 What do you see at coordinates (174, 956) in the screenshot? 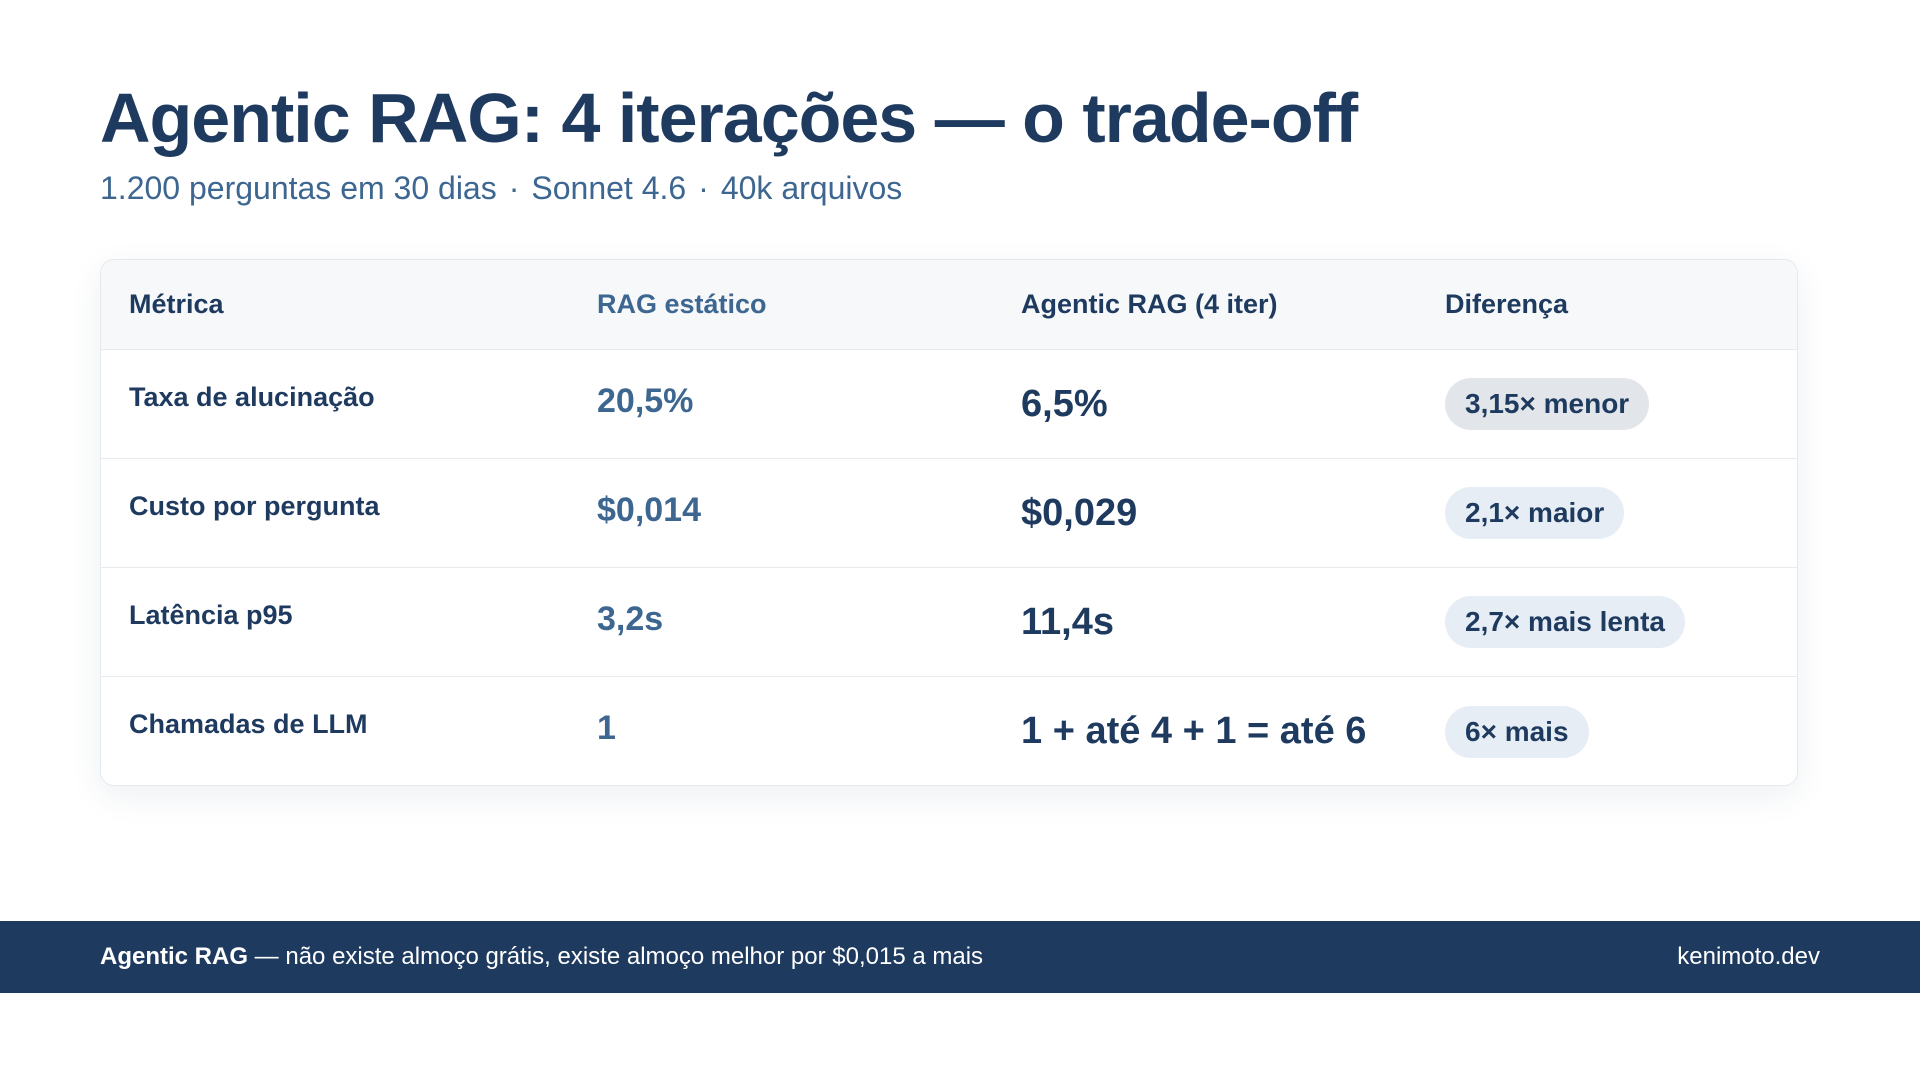
I see `footer-brand: Agentic RAG` at bounding box center [174, 956].